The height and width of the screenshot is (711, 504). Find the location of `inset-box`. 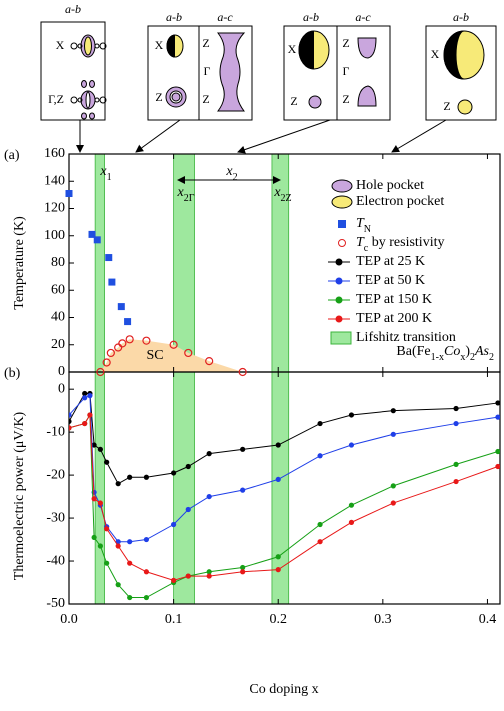

inset-box is located at coordinates (73, 71).